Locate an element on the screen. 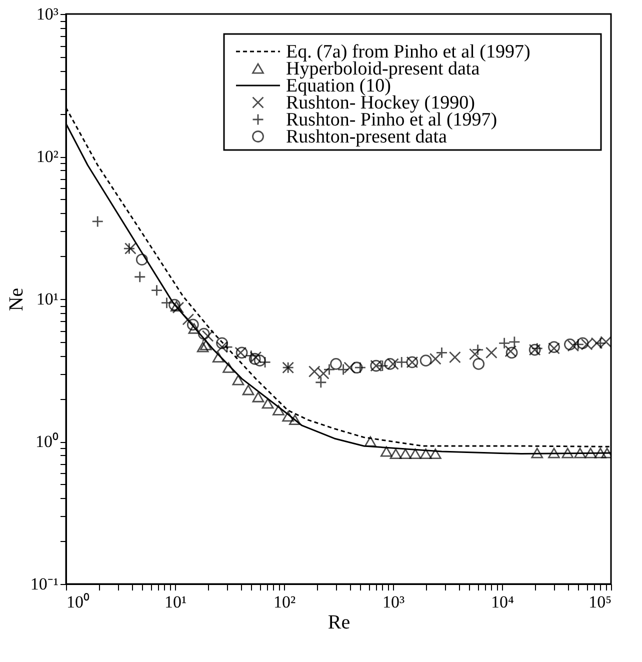  x-tick-label: 10¹ is located at coordinates (175, 602).